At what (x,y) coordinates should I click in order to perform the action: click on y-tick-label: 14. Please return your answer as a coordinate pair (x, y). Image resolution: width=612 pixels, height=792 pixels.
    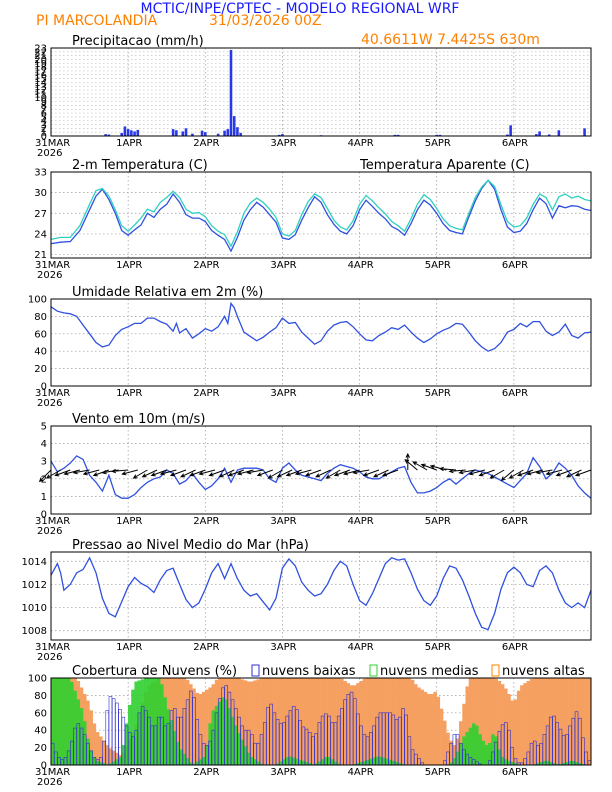
    Looking at the image, I should click on (40, 83).